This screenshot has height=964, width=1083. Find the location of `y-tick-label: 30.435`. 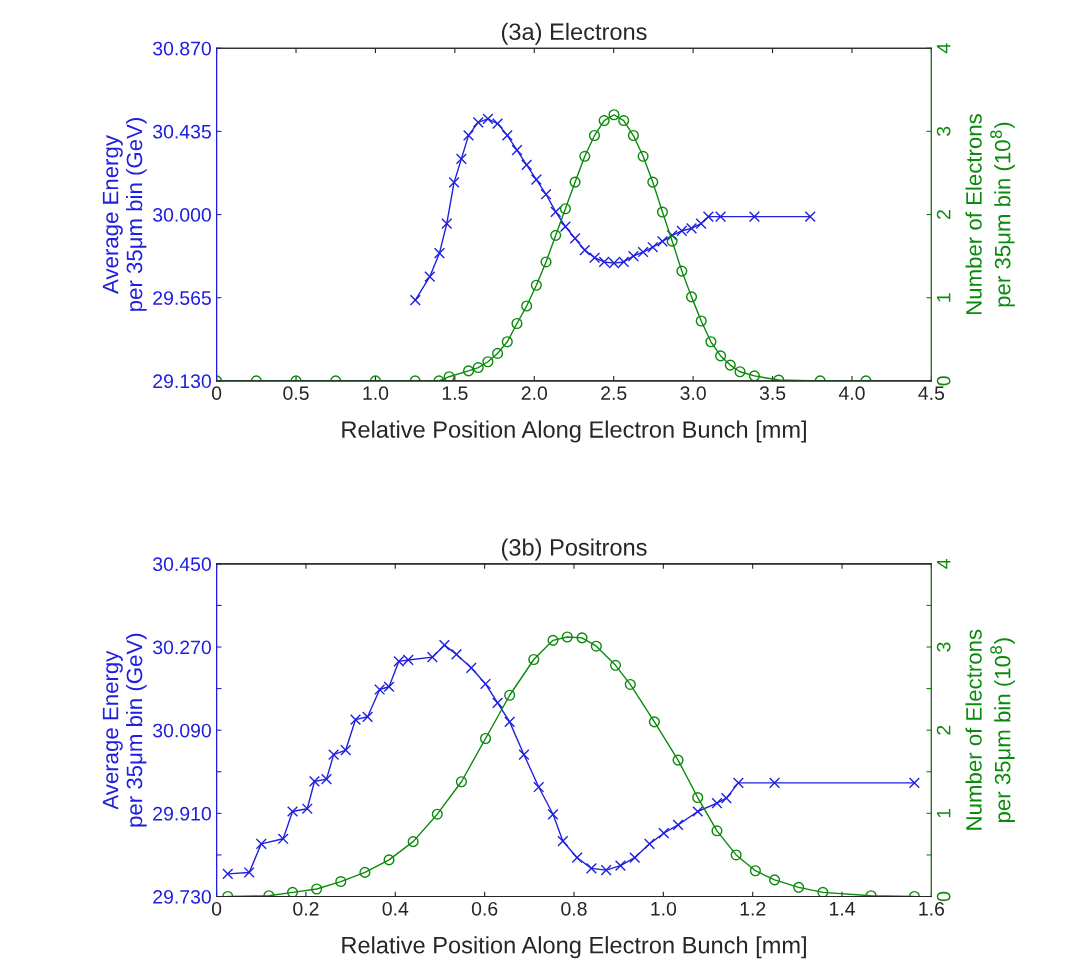

y-tick-label: 30.435 is located at coordinates (182, 131).